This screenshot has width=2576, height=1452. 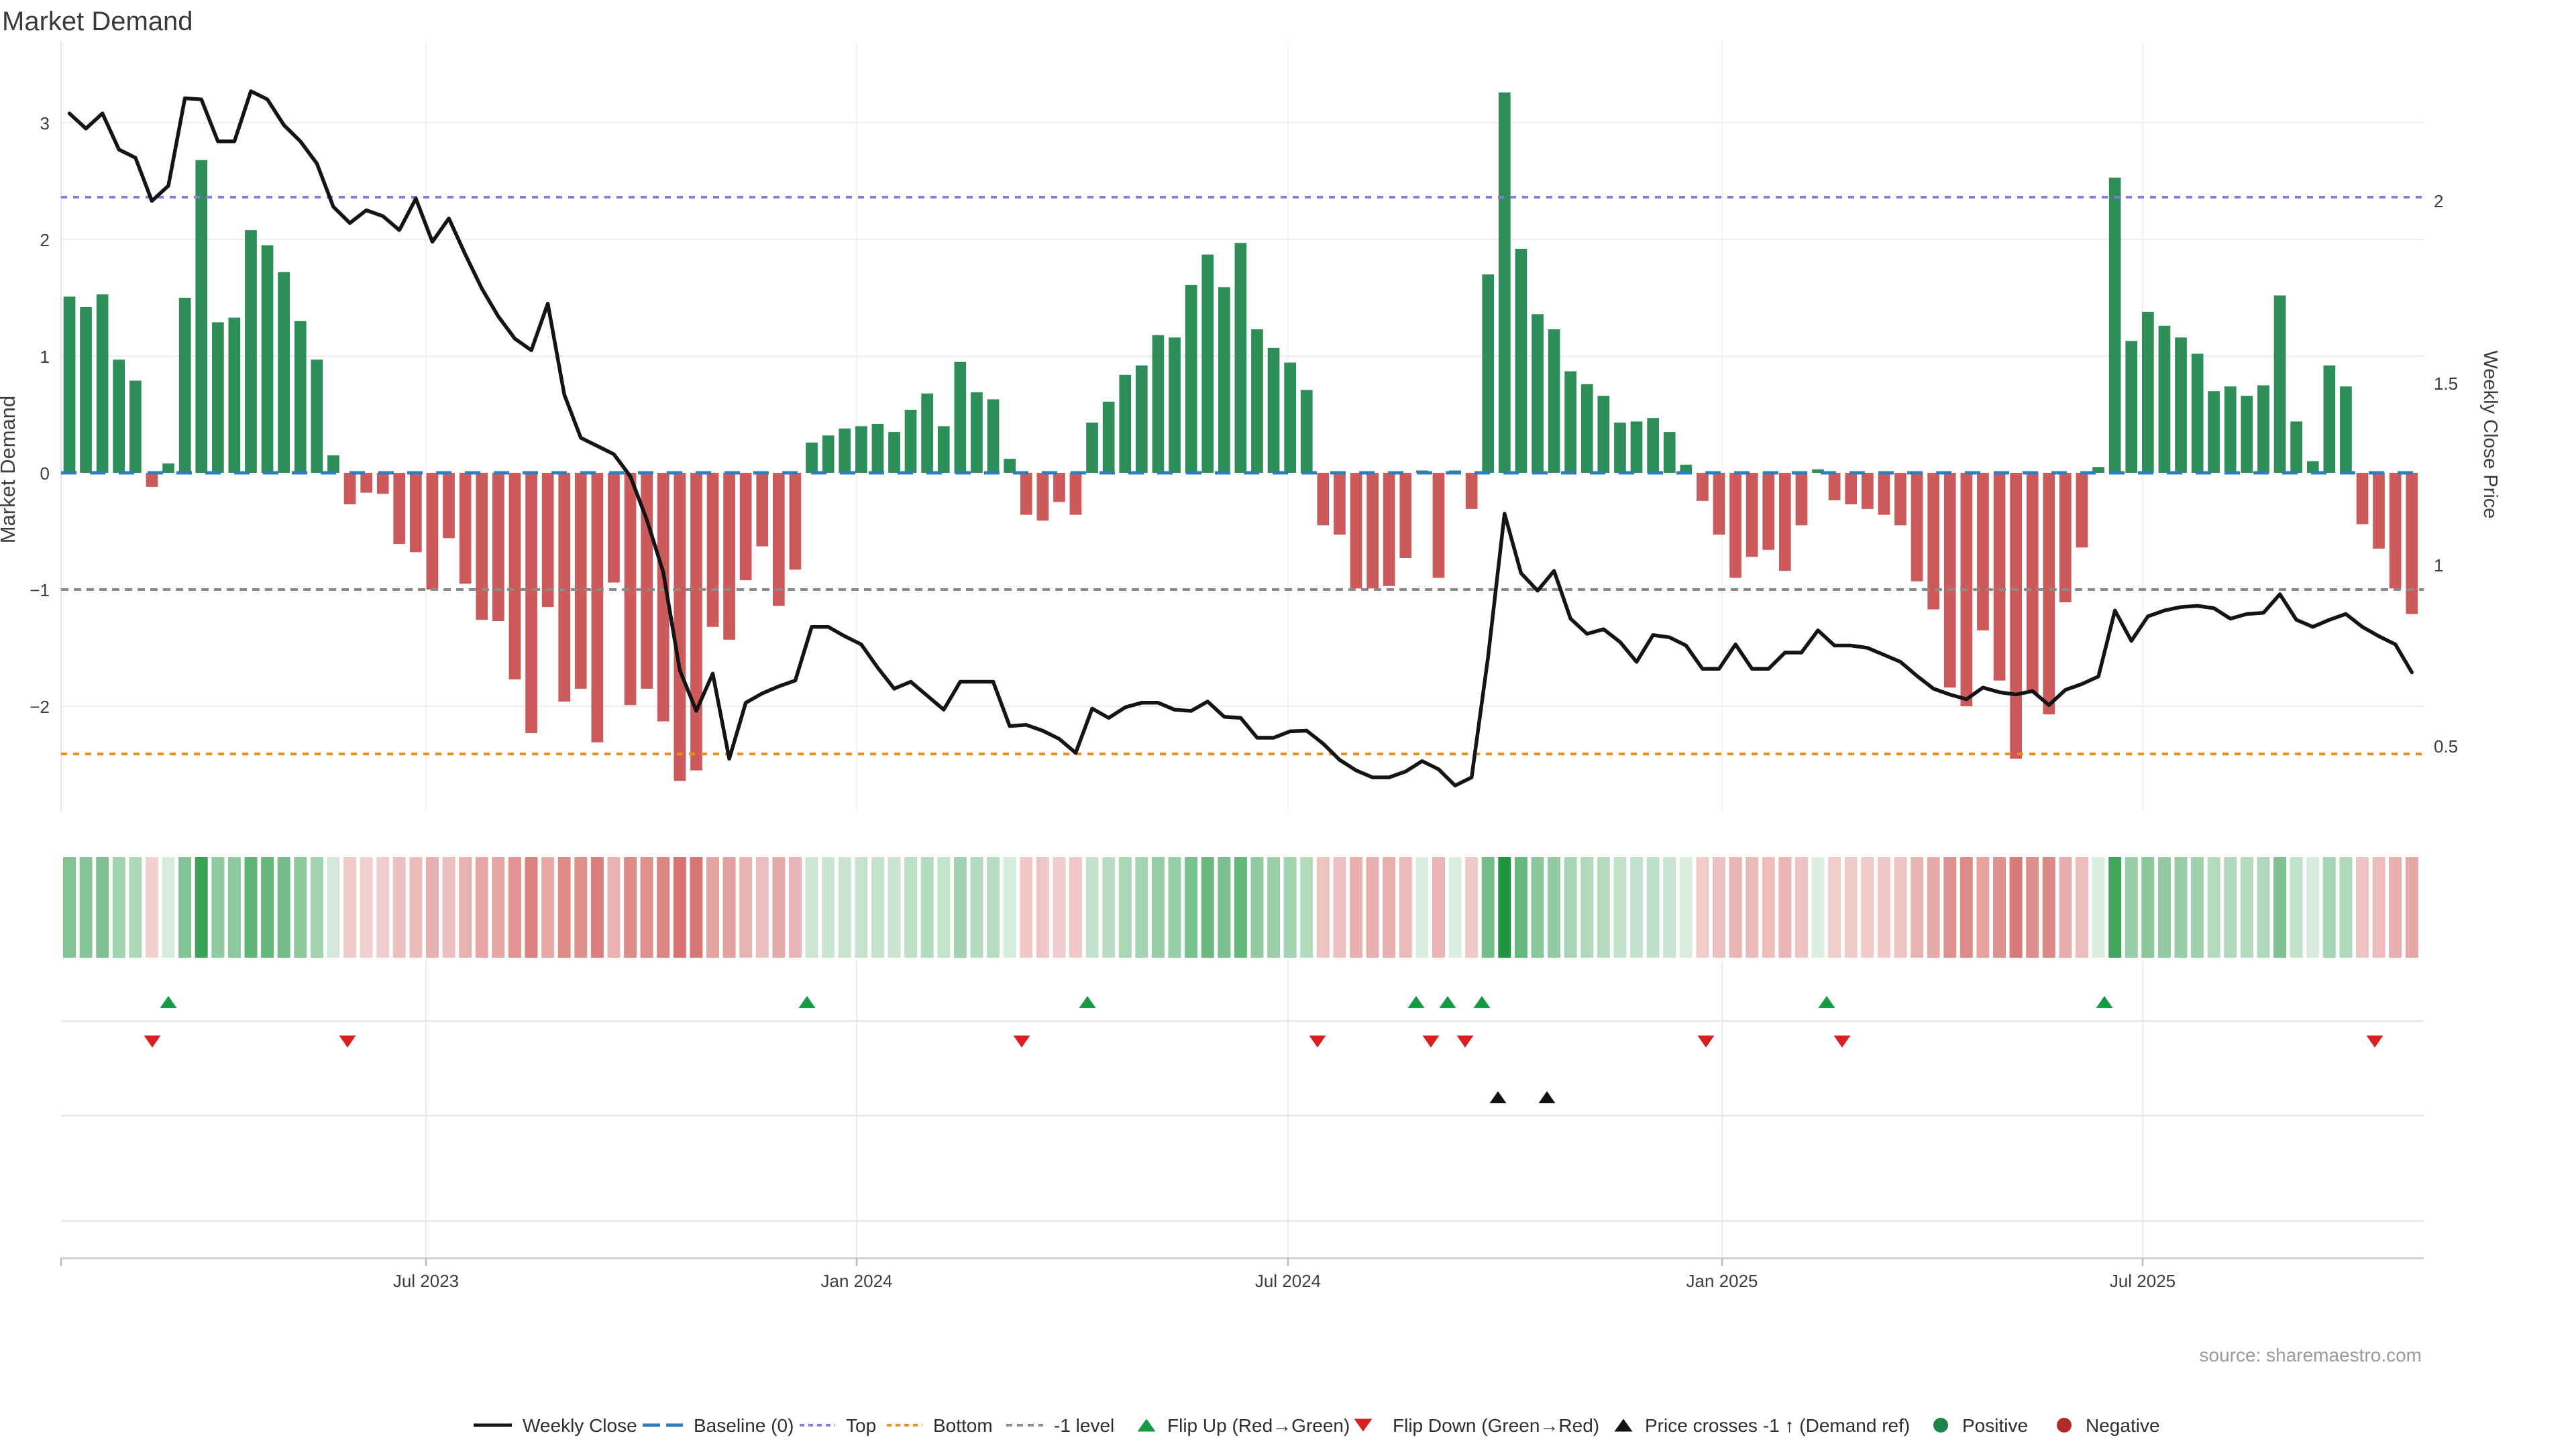 What do you see at coordinates (580, 1426) in the screenshot?
I see `svg-text: Weekly Close` at bounding box center [580, 1426].